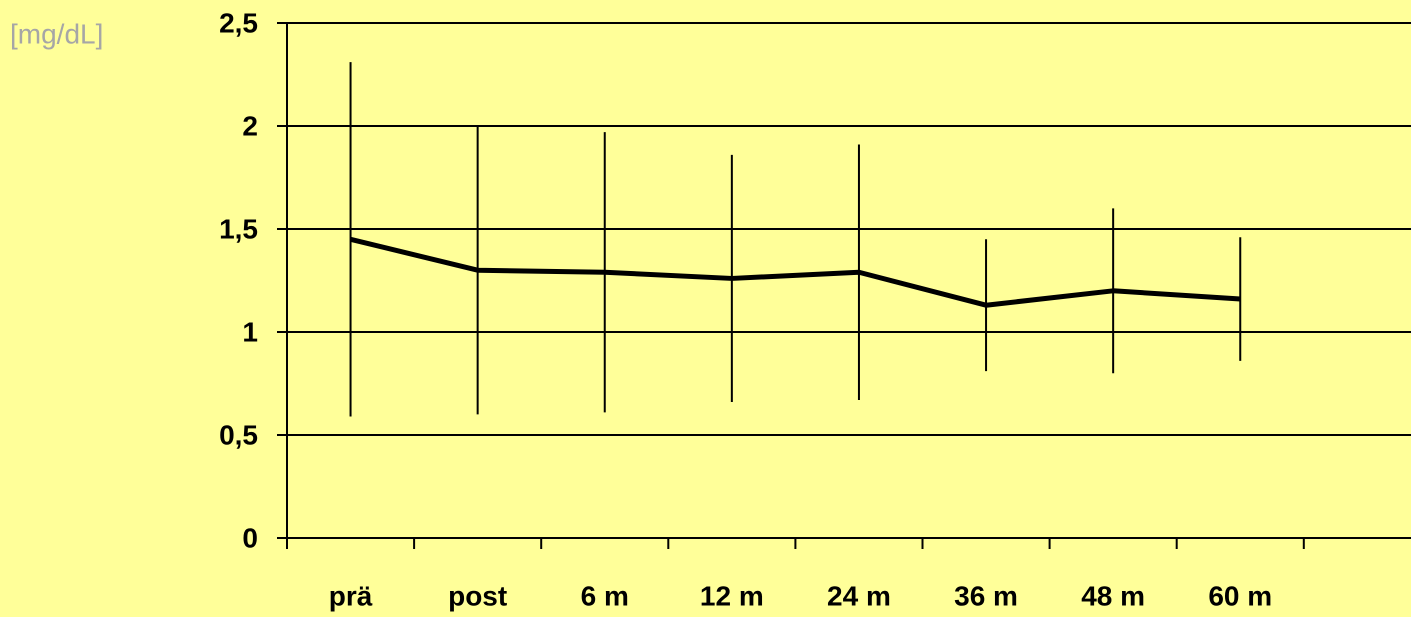 The image size is (1411, 617). Describe the element at coordinates (250, 537) in the screenshot. I see `y-tick-label: 0` at that location.